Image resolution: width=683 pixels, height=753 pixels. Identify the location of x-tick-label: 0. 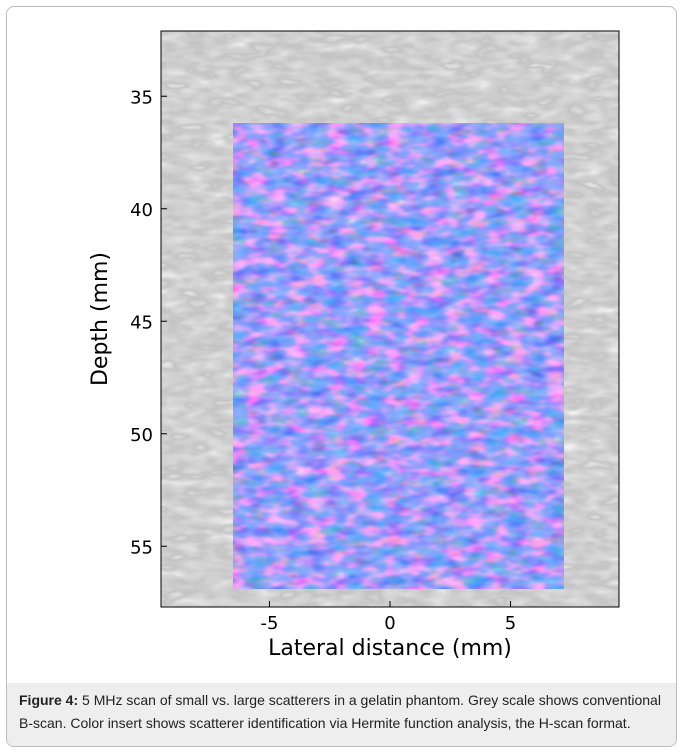
(389, 623).